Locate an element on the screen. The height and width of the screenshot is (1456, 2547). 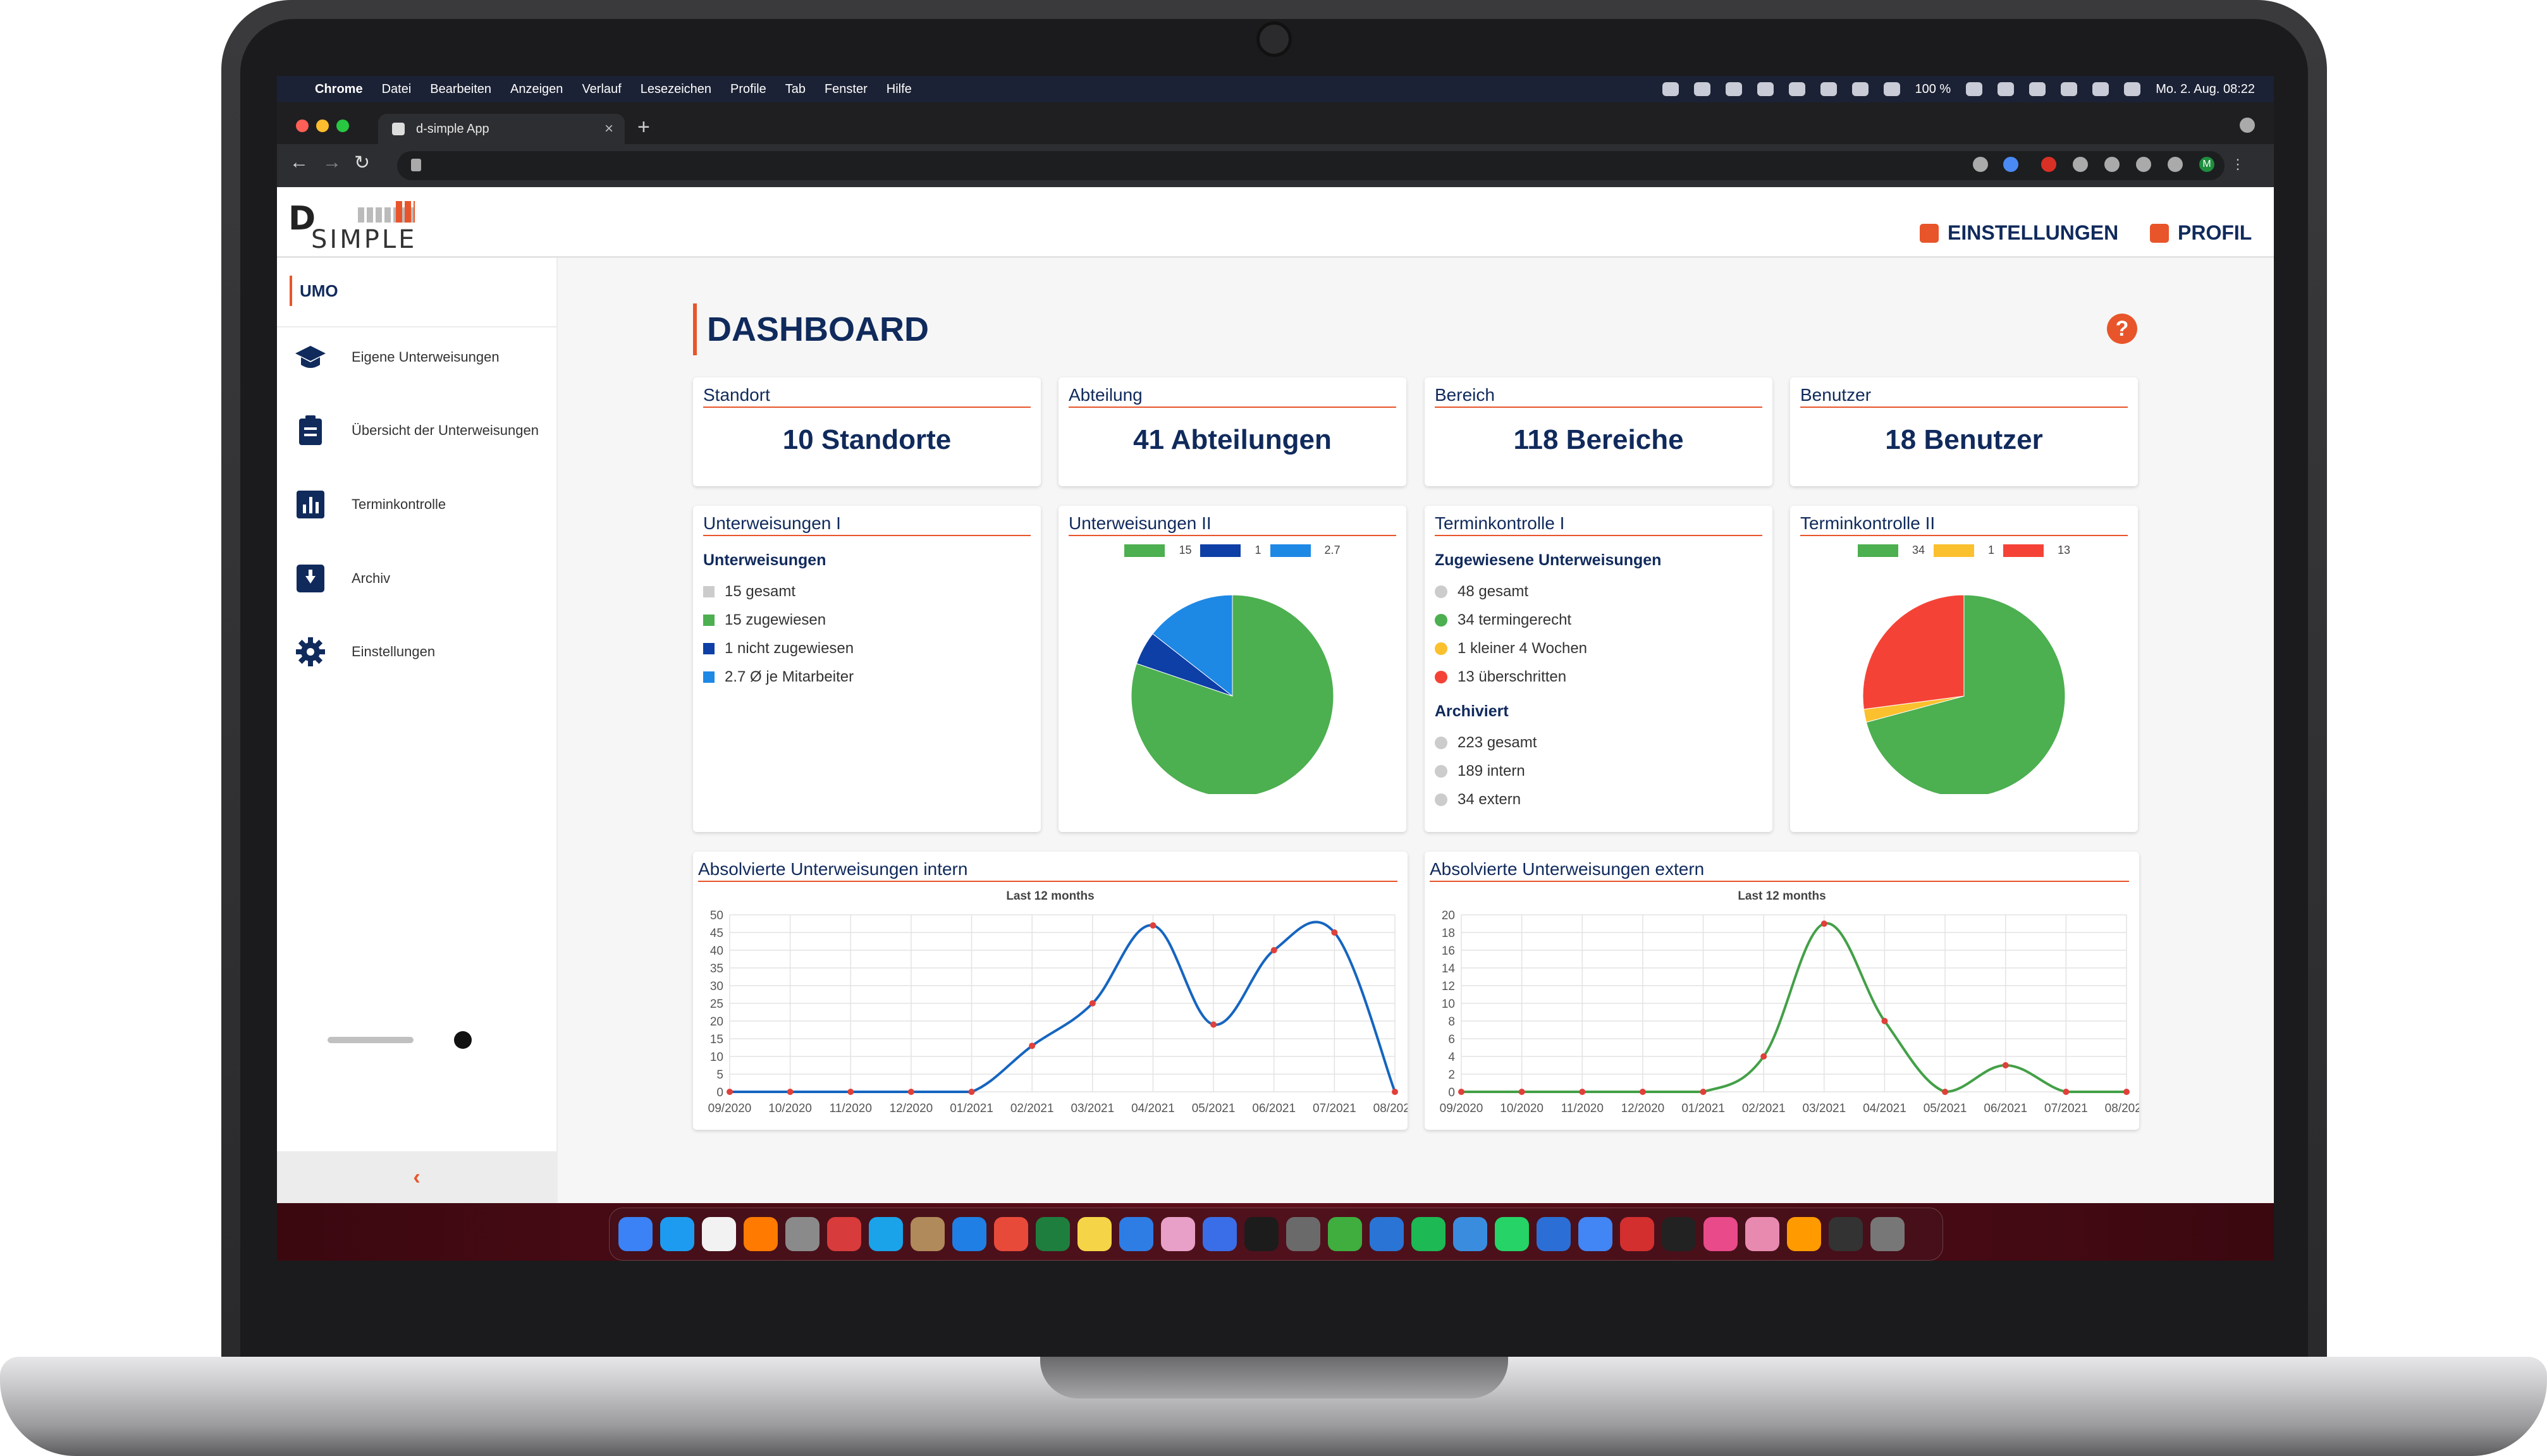
zoom-window-icon is located at coordinates (342, 125).